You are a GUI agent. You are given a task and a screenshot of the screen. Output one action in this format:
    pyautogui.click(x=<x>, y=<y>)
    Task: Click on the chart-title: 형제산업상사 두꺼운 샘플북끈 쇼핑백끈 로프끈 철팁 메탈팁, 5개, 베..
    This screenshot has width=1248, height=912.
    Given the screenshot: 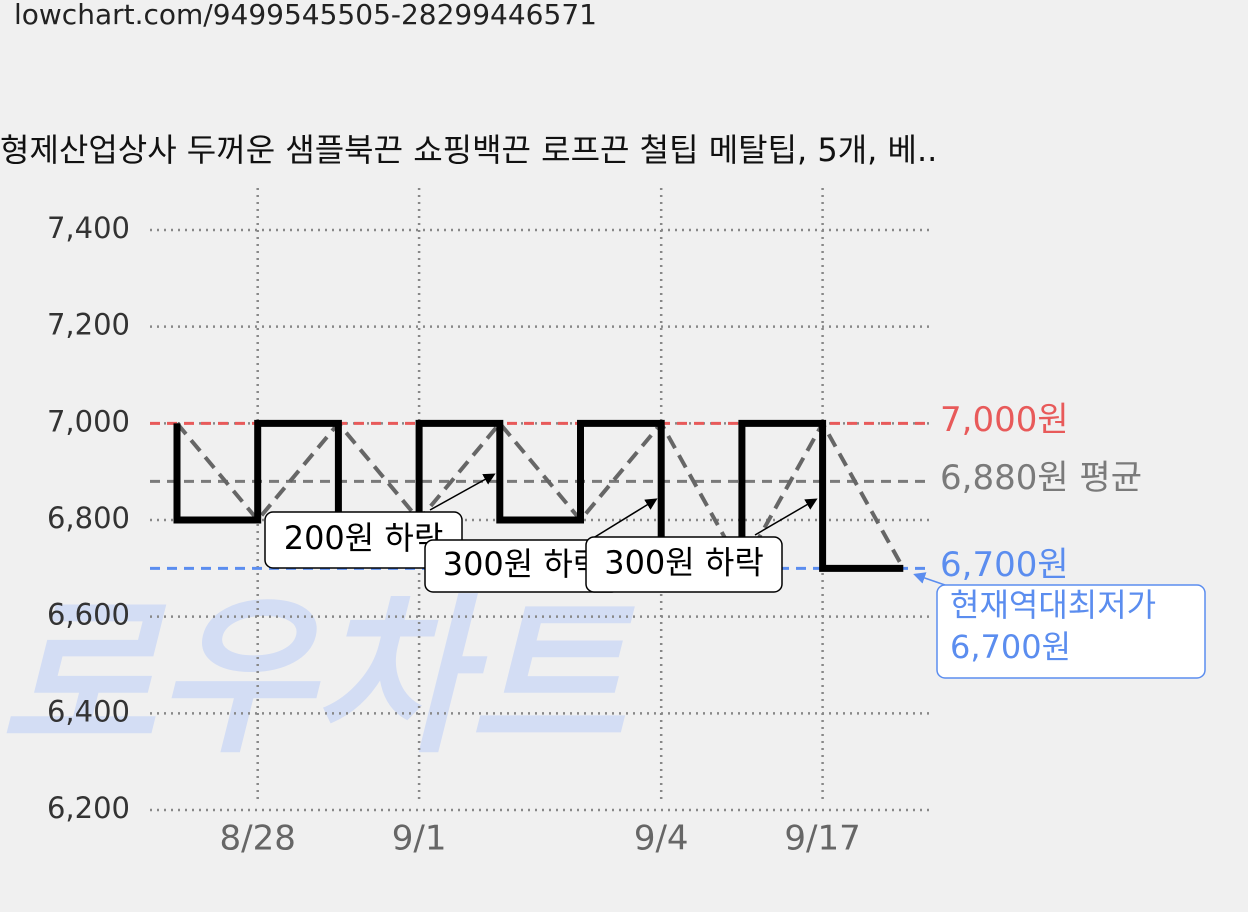 What is the action you would take?
    pyautogui.click(x=468, y=150)
    